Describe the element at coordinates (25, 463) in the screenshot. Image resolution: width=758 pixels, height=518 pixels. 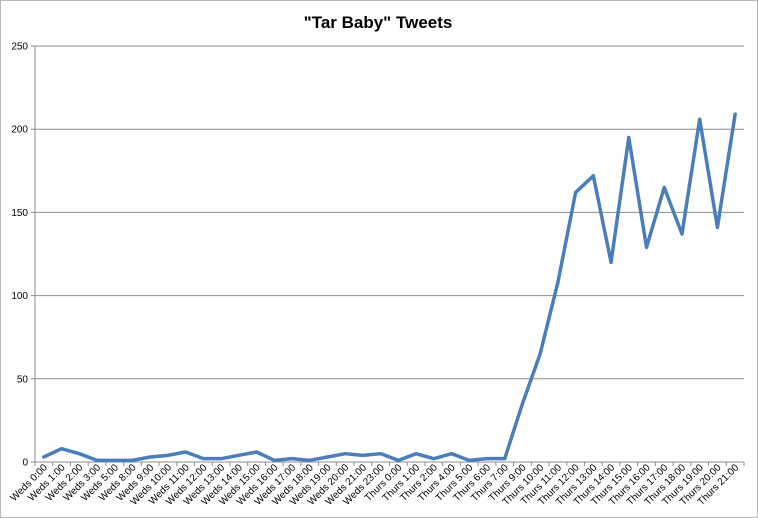
I see `y-tick-label: 0` at that location.